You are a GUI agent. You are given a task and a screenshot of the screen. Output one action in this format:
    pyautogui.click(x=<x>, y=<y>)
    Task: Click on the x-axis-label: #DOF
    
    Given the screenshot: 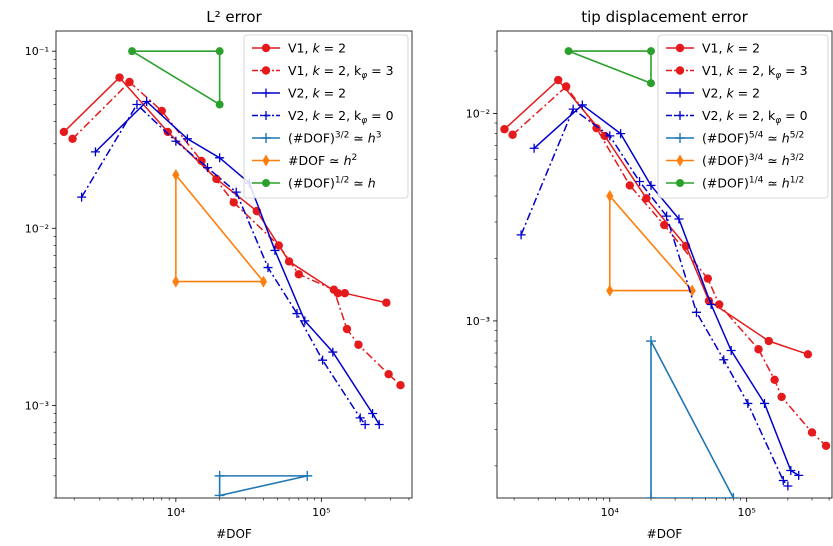 What is the action you would take?
    pyautogui.click(x=665, y=534)
    